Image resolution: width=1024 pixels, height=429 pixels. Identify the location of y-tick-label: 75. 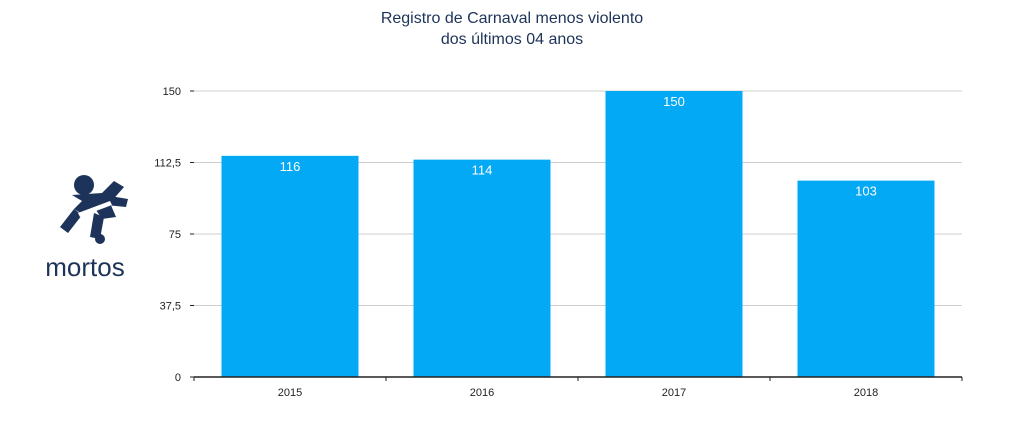
(175, 235).